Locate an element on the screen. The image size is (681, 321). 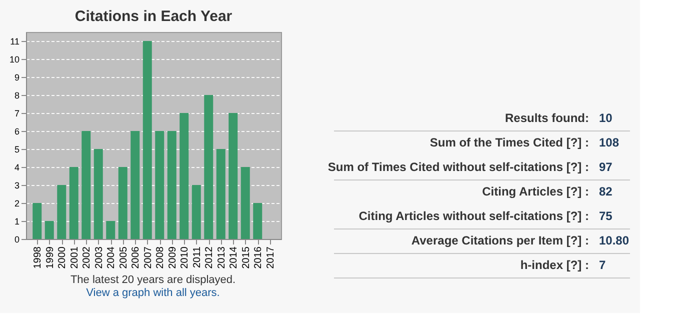
x-tick-label: 1999 is located at coordinates (50, 257).